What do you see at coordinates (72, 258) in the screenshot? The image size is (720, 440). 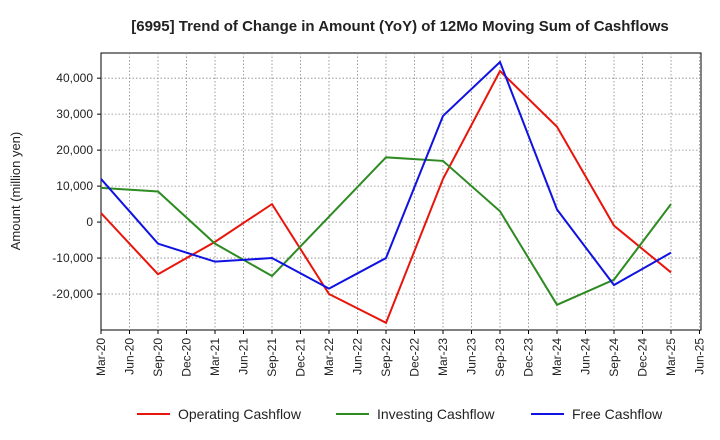 I see `y-tick-label: -10,000` at bounding box center [72, 258].